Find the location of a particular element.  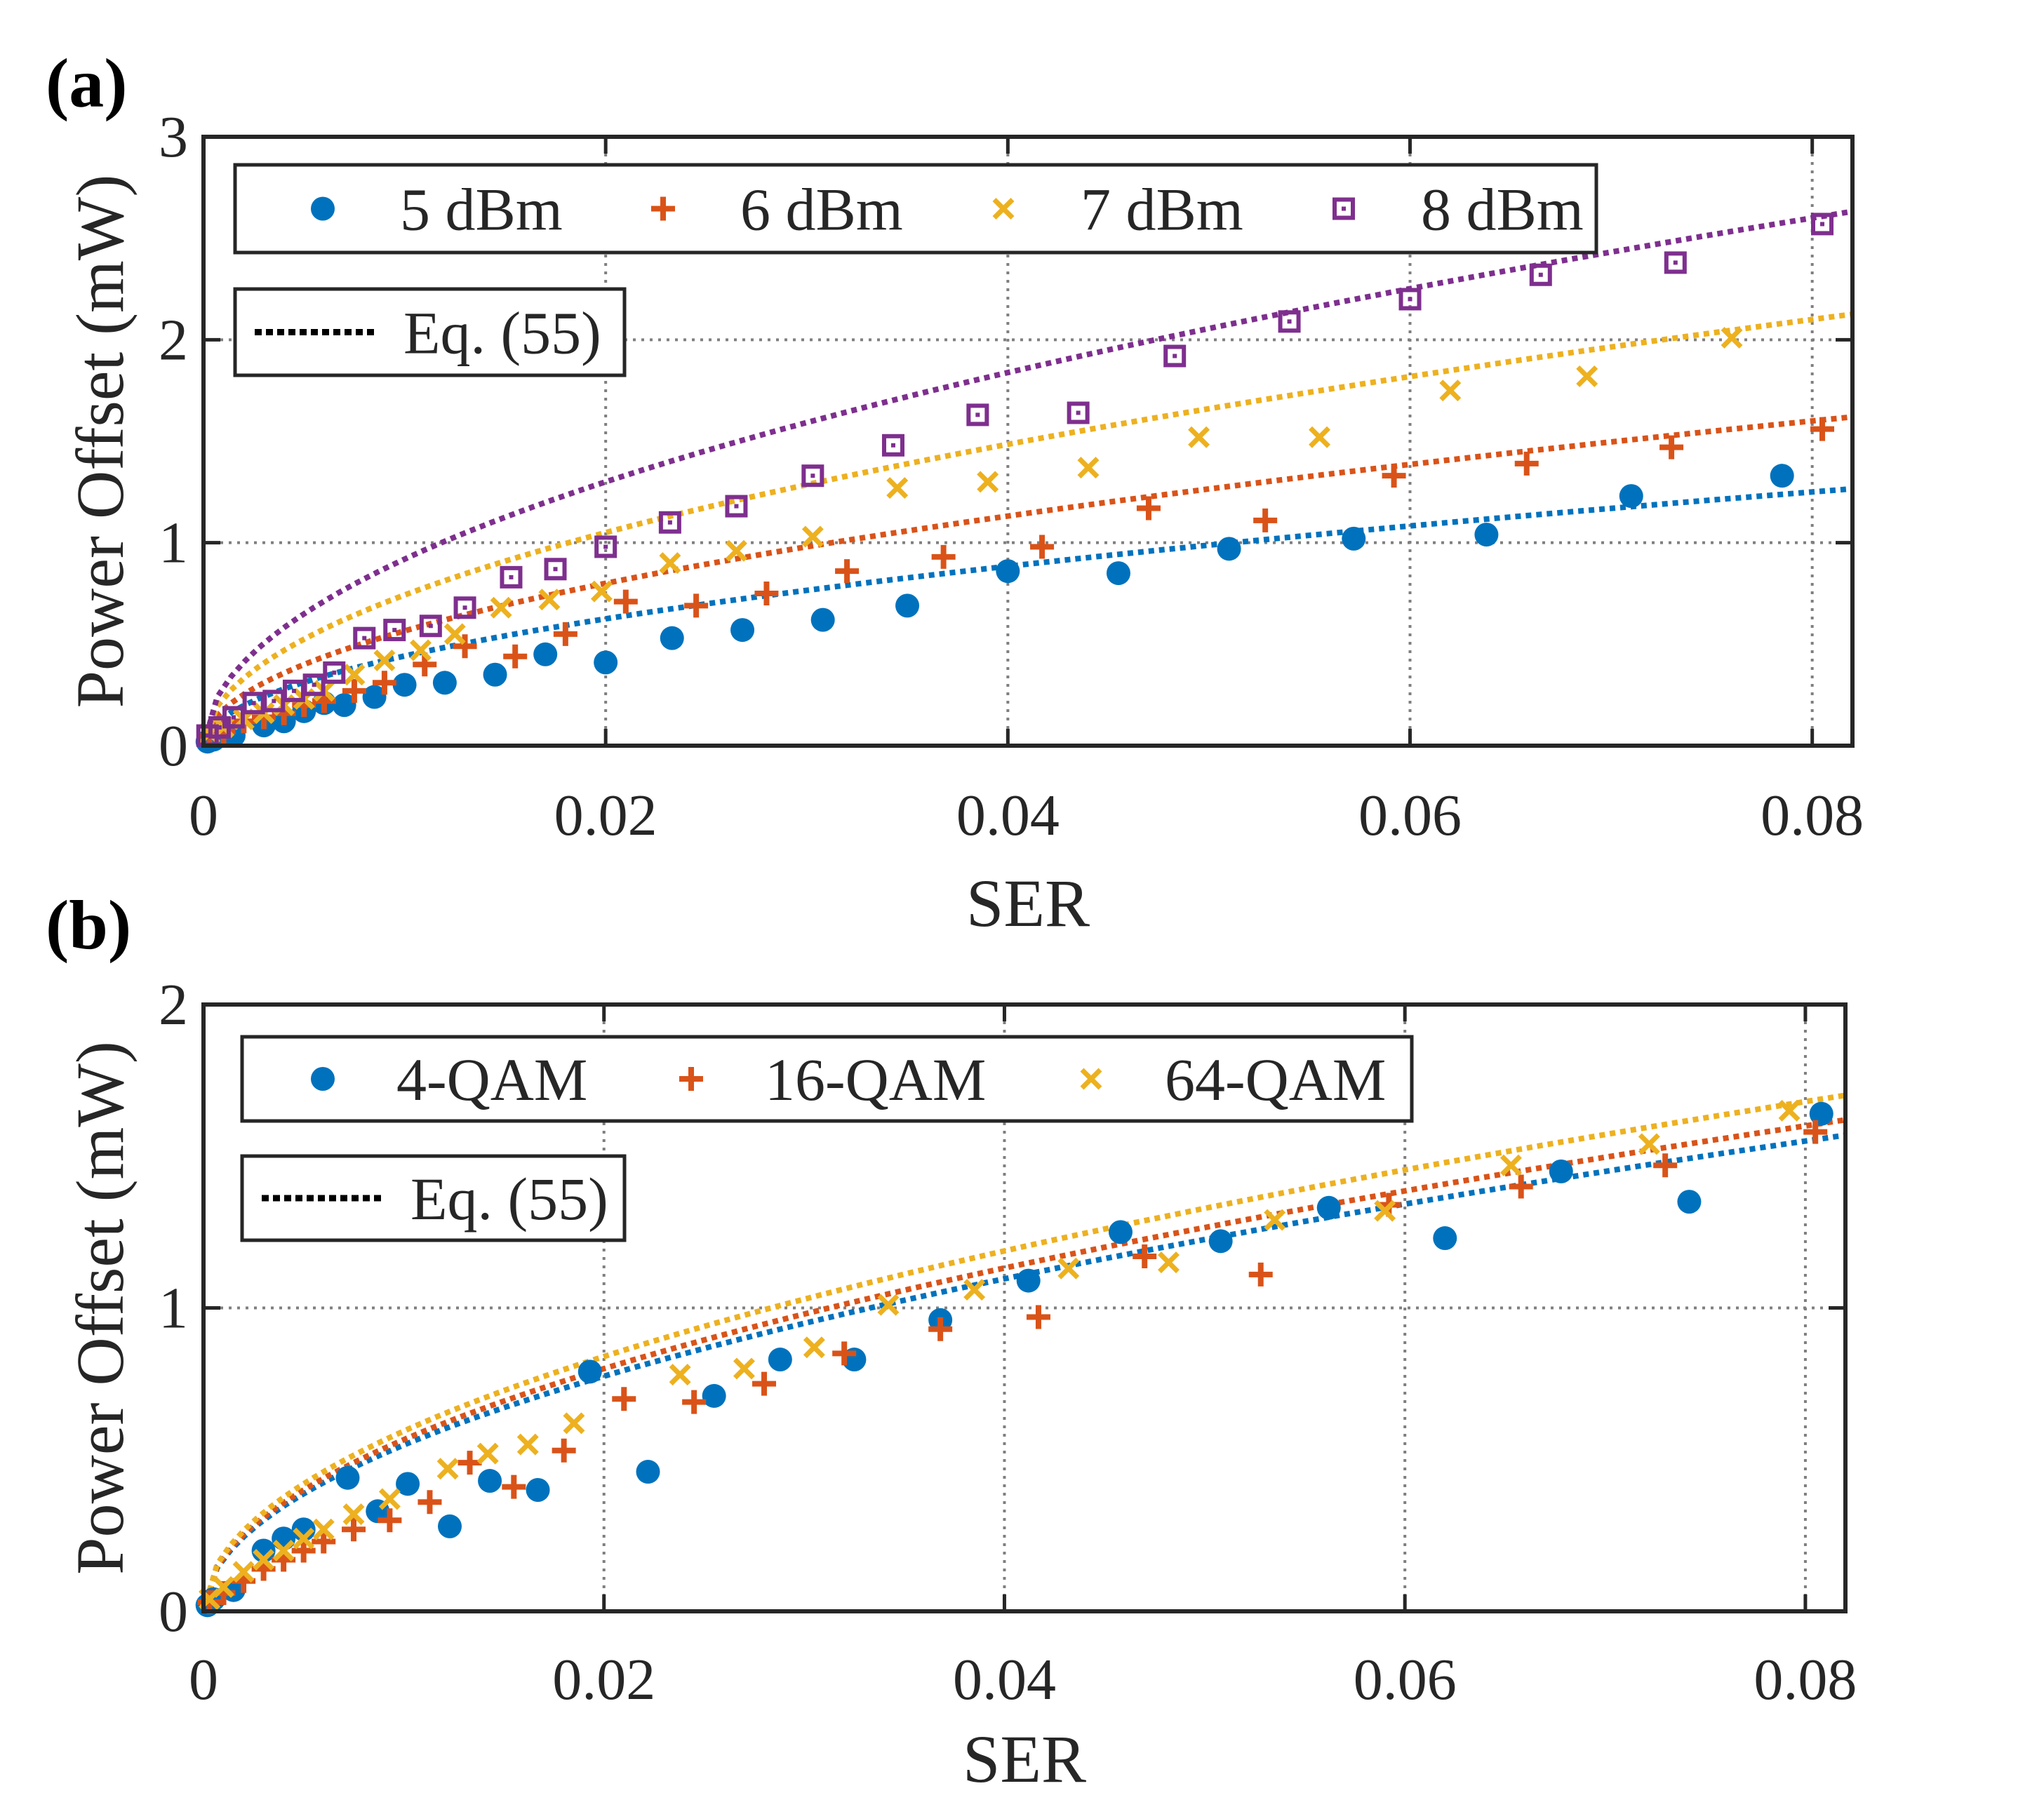

y-tick-label: 3 is located at coordinates (173, 137).